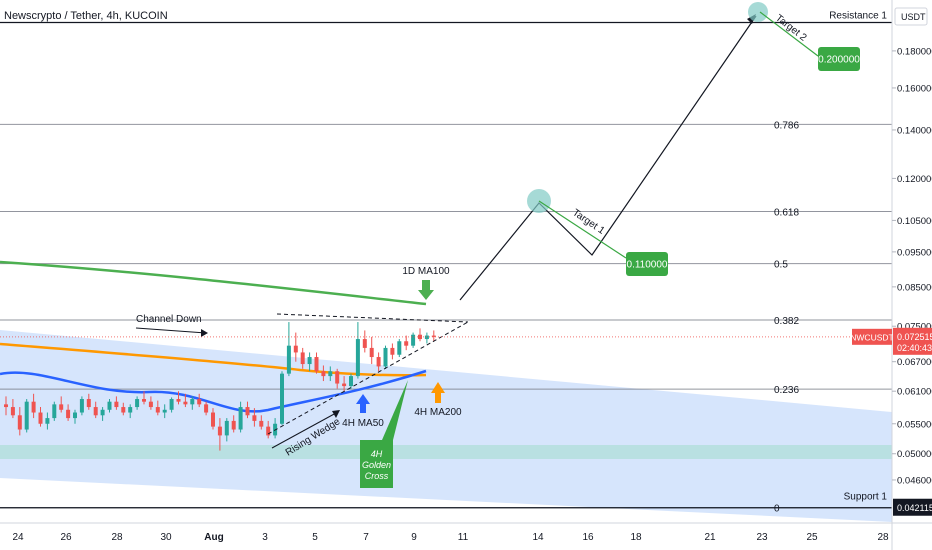  I want to click on x-tick-label: 25, so click(812, 537).